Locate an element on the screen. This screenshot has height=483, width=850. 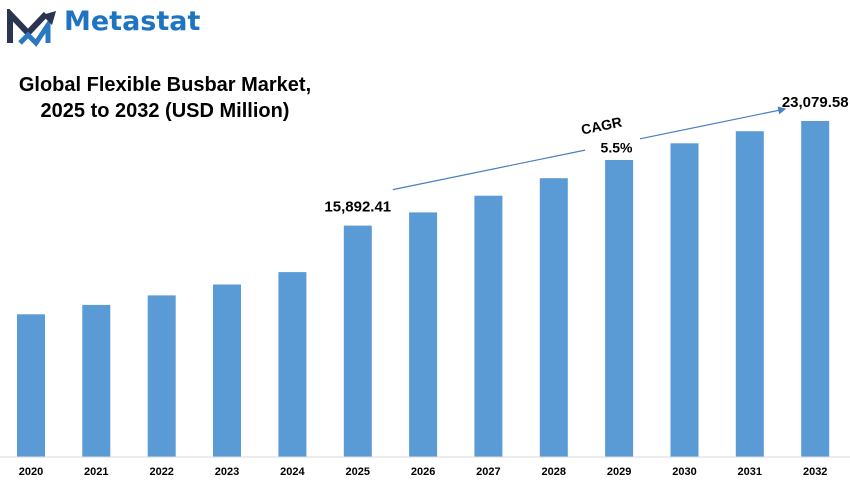
x-tick-label-2030: 2030 is located at coordinates (684, 472).